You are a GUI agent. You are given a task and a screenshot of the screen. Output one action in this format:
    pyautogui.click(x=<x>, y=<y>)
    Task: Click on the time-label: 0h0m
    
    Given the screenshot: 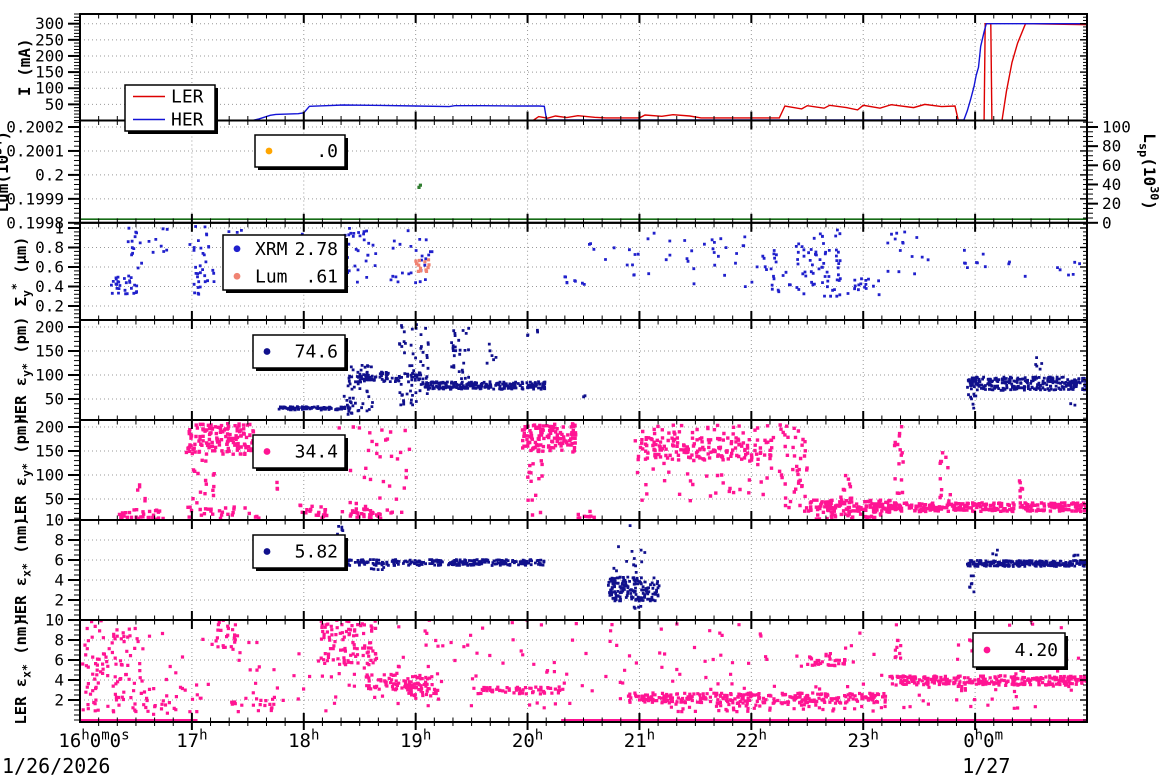 What is the action you would take?
    pyautogui.click(x=983, y=739)
    